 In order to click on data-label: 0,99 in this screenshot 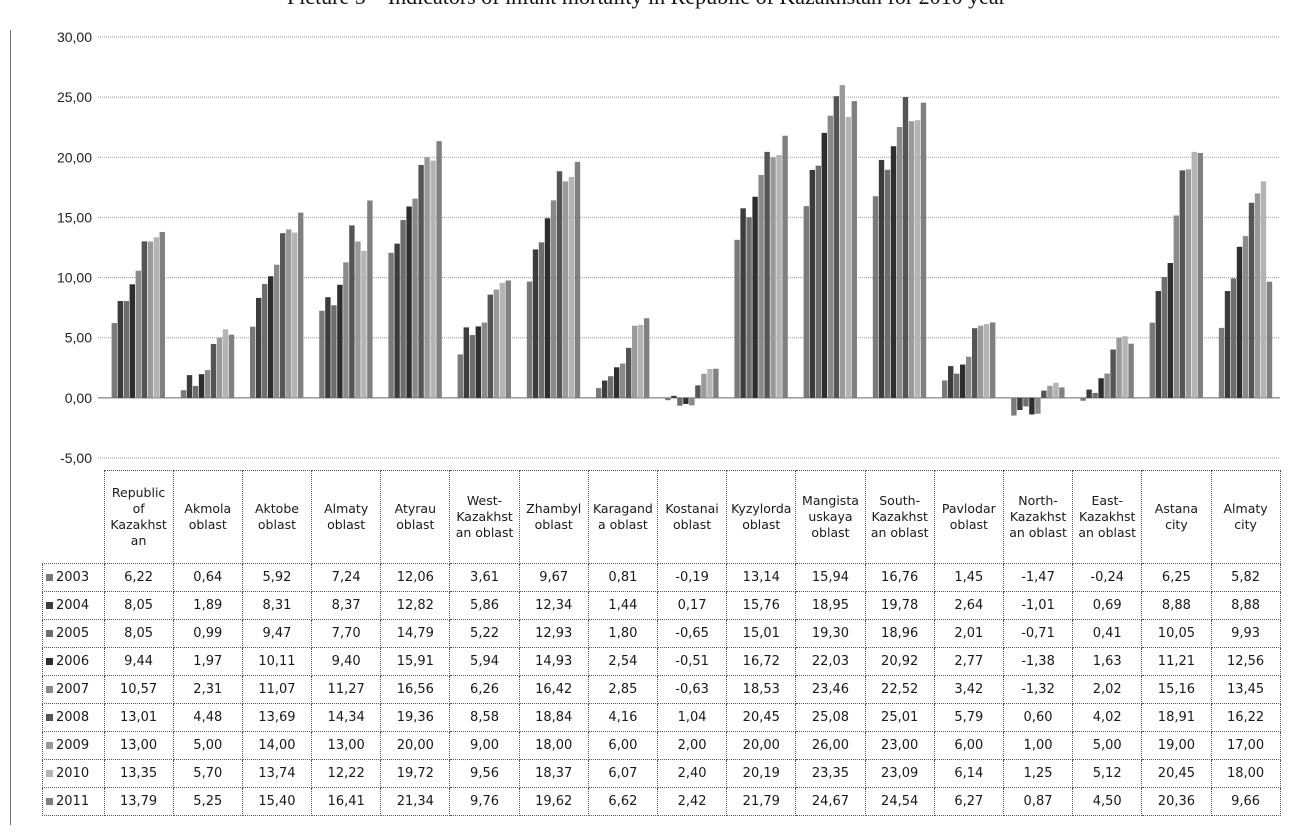, I will do `click(207, 633)`.